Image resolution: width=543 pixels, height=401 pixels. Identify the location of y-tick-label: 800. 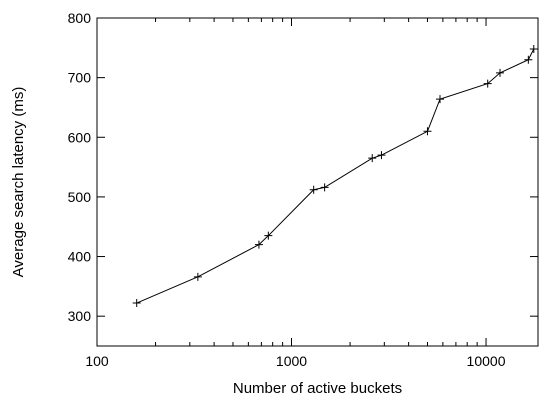
(80, 18).